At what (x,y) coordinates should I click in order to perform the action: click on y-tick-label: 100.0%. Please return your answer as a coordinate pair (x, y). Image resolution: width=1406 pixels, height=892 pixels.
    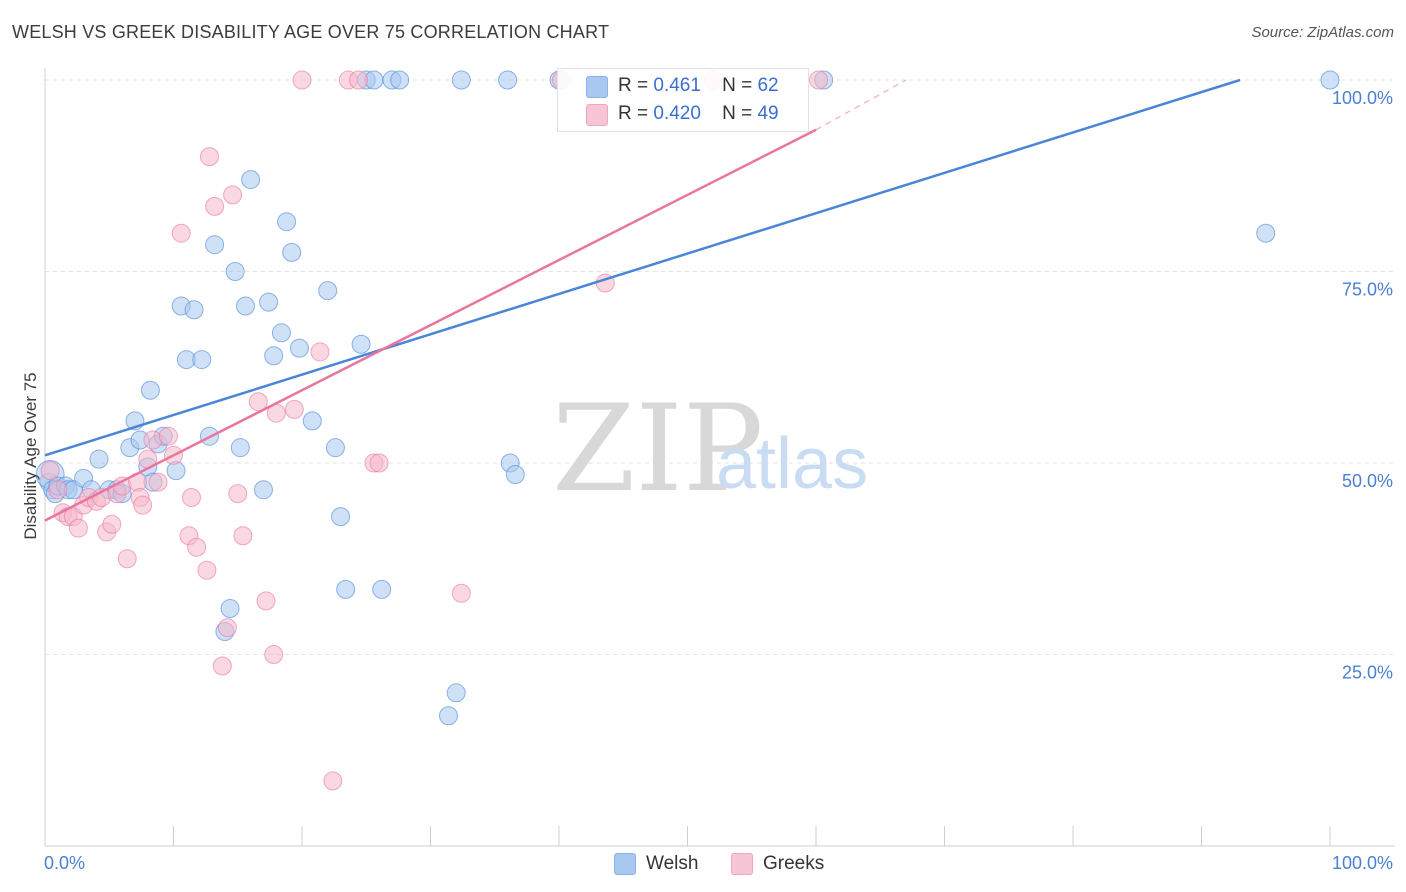
    Looking at the image, I should click on (1362, 98).